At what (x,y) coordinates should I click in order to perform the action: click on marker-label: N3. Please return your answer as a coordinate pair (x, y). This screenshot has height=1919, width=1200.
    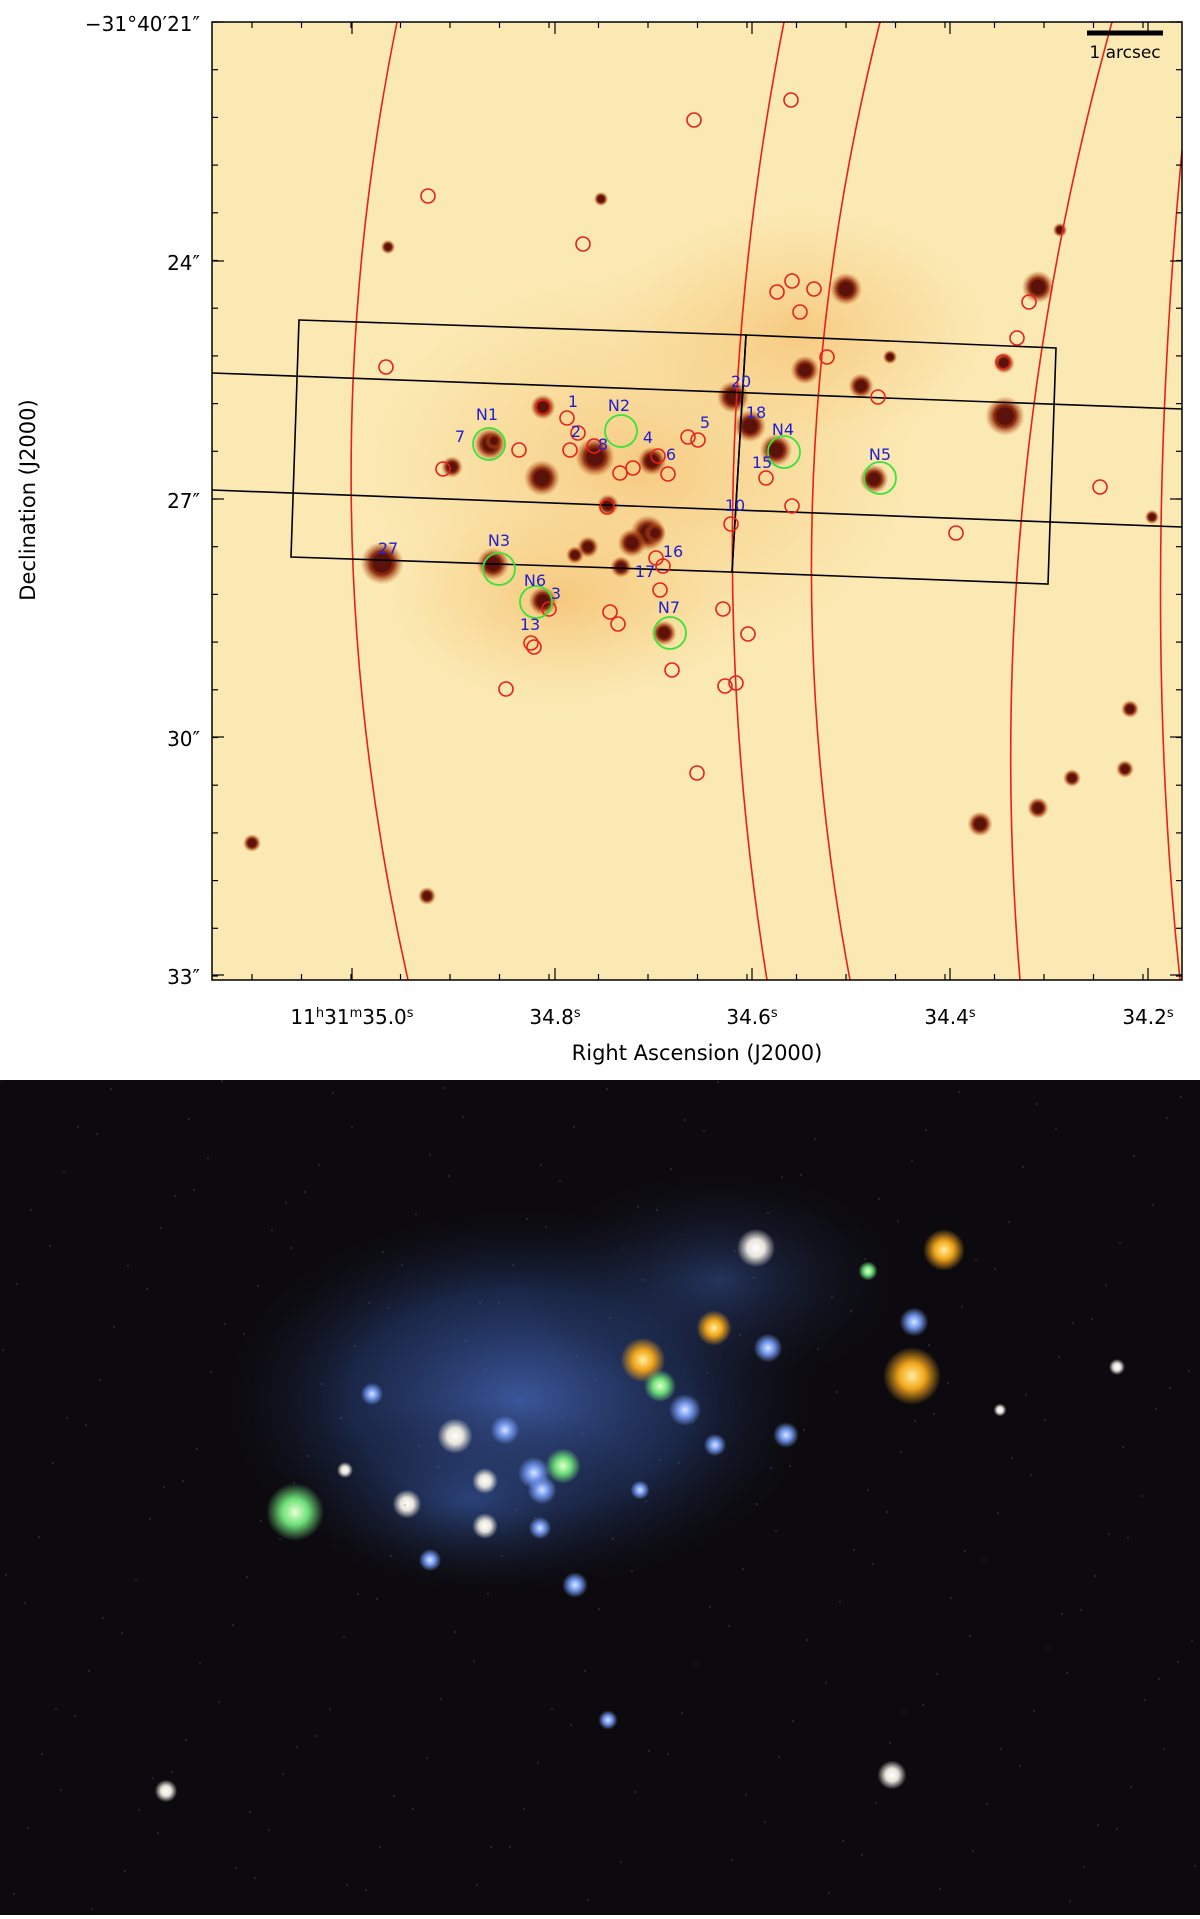
    Looking at the image, I should click on (499, 540).